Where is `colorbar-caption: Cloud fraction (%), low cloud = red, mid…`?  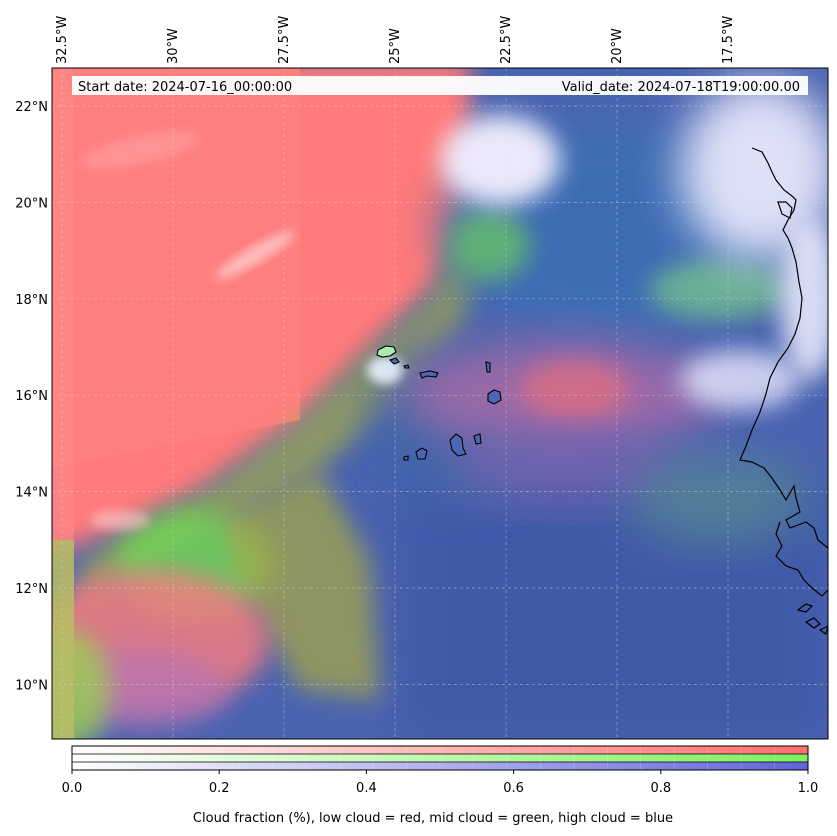 colorbar-caption: Cloud fraction (%), low cloud = red, mid… is located at coordinates (433, 818).